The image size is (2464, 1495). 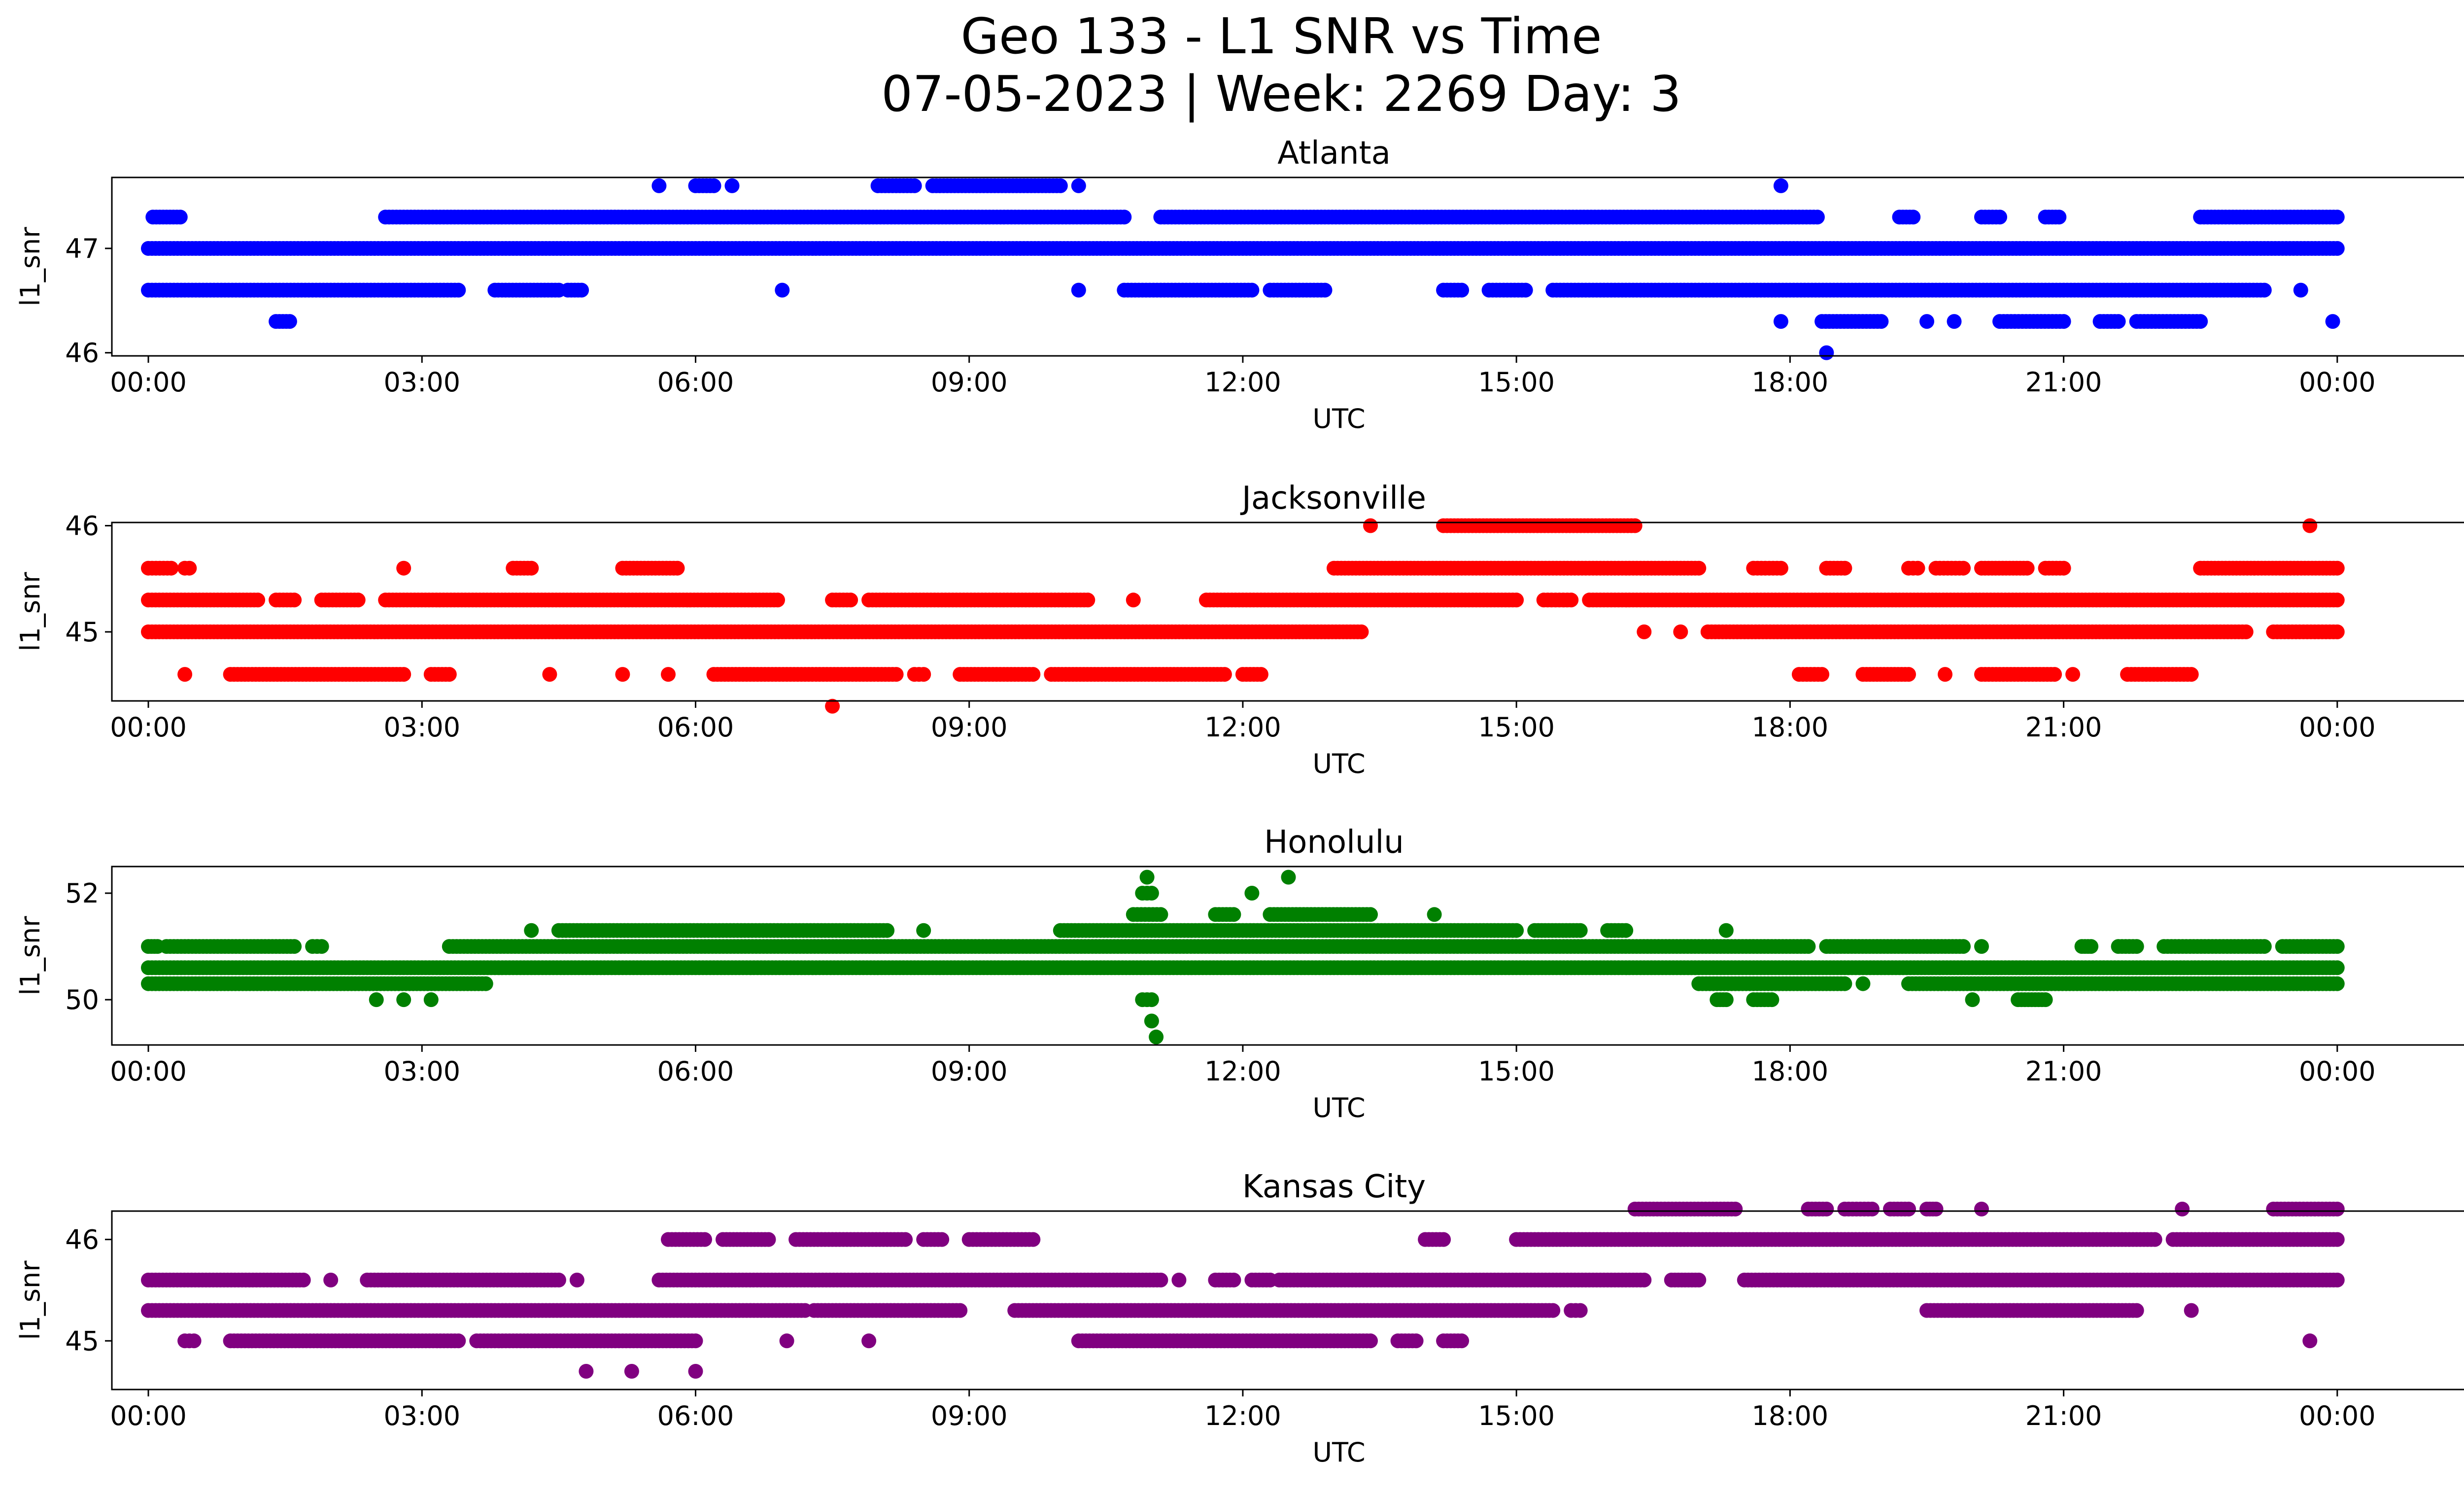 I want to click on subplot-title: Kansas City, so click(x=1334, y=1187).